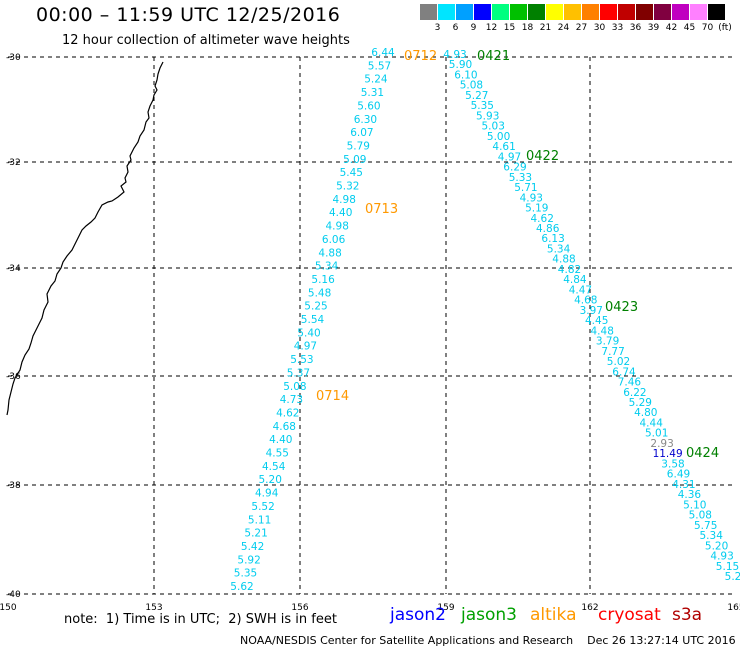  What do you see at coordinates (629, 615) in the screenshot?
I see `satellite-label: cryosat` at bounding box center [629, 615].